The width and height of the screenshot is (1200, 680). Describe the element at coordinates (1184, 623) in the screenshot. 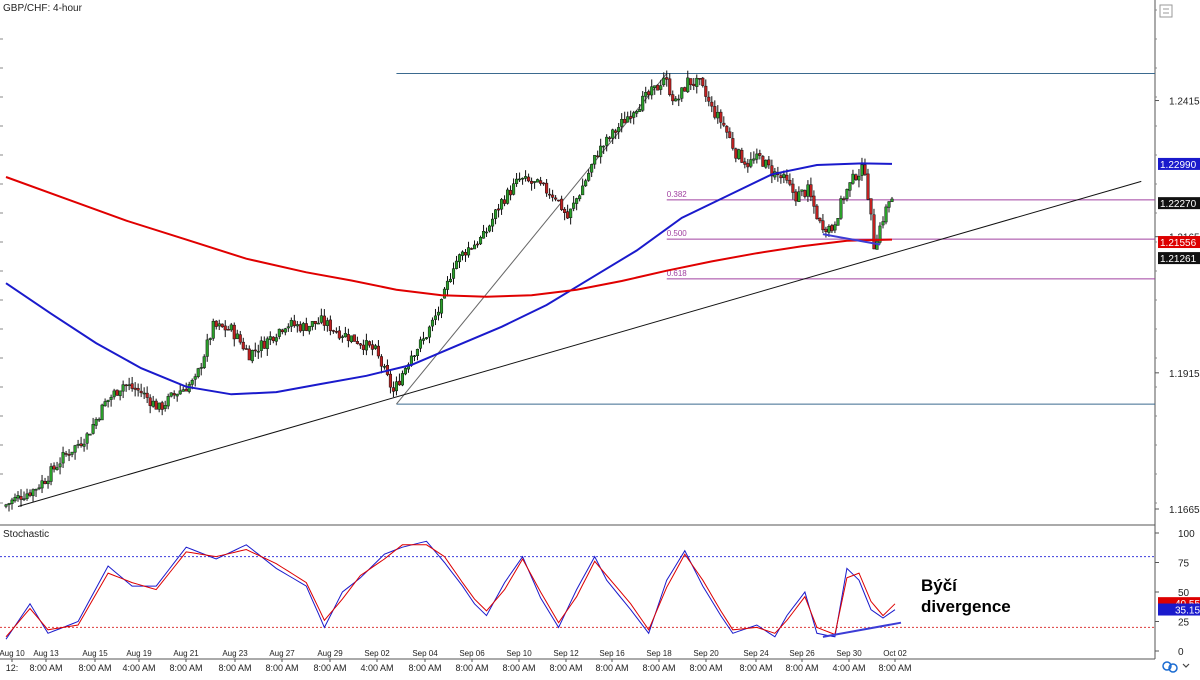

I see `stochastic-axis-label: 25` at that location.